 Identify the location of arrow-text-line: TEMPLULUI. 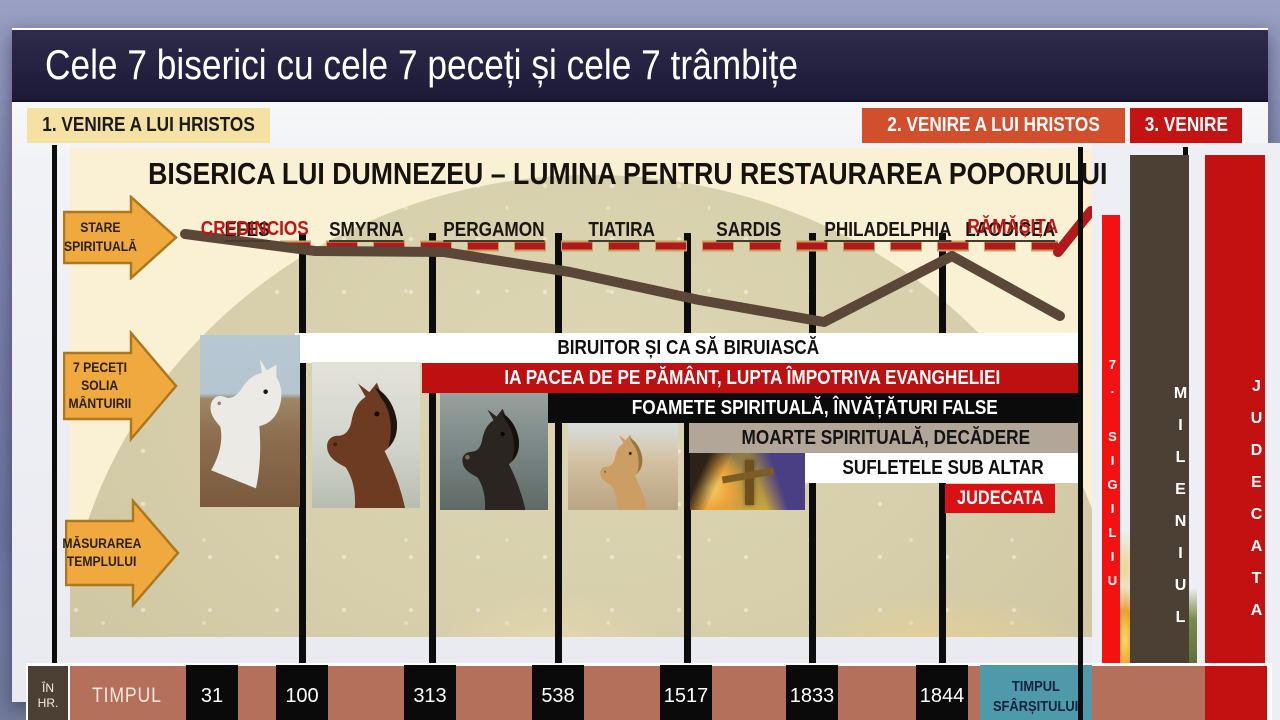
(102, 561).